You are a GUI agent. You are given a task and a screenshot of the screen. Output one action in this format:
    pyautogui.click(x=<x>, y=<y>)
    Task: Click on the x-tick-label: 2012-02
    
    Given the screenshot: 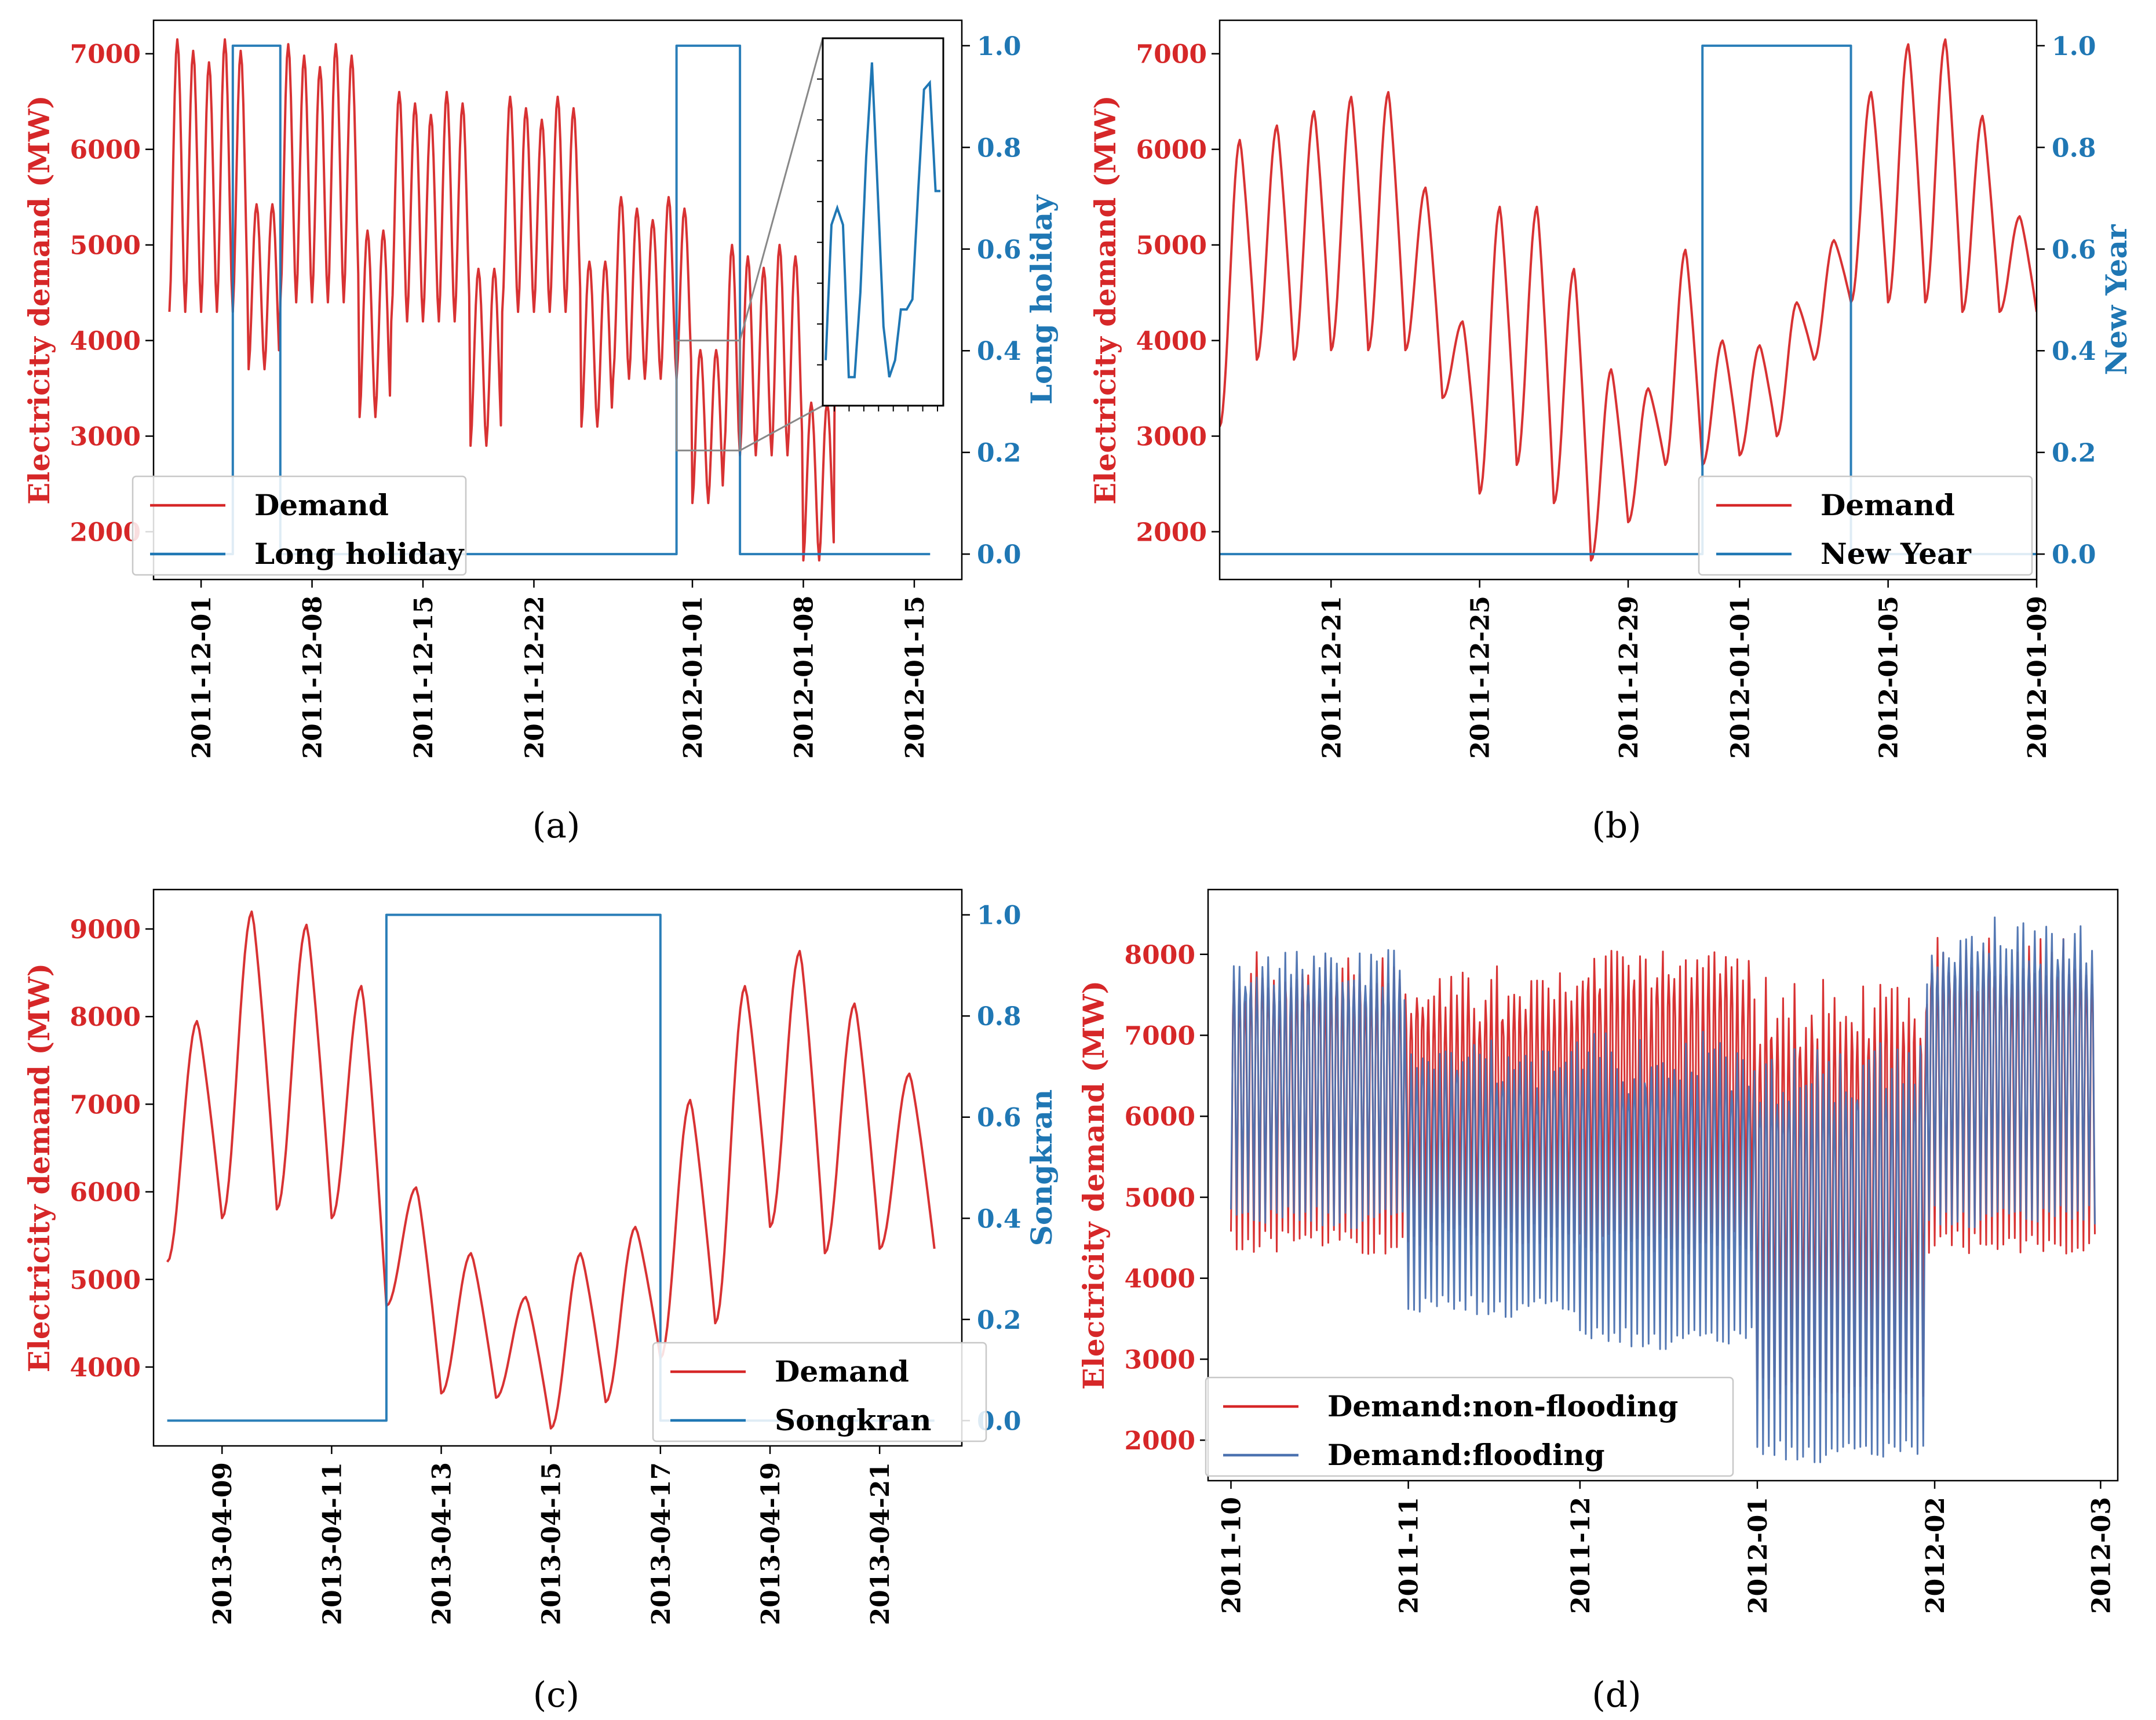 What is the action you would take?
    pyautogui.click(x=1935, y=1555)
    